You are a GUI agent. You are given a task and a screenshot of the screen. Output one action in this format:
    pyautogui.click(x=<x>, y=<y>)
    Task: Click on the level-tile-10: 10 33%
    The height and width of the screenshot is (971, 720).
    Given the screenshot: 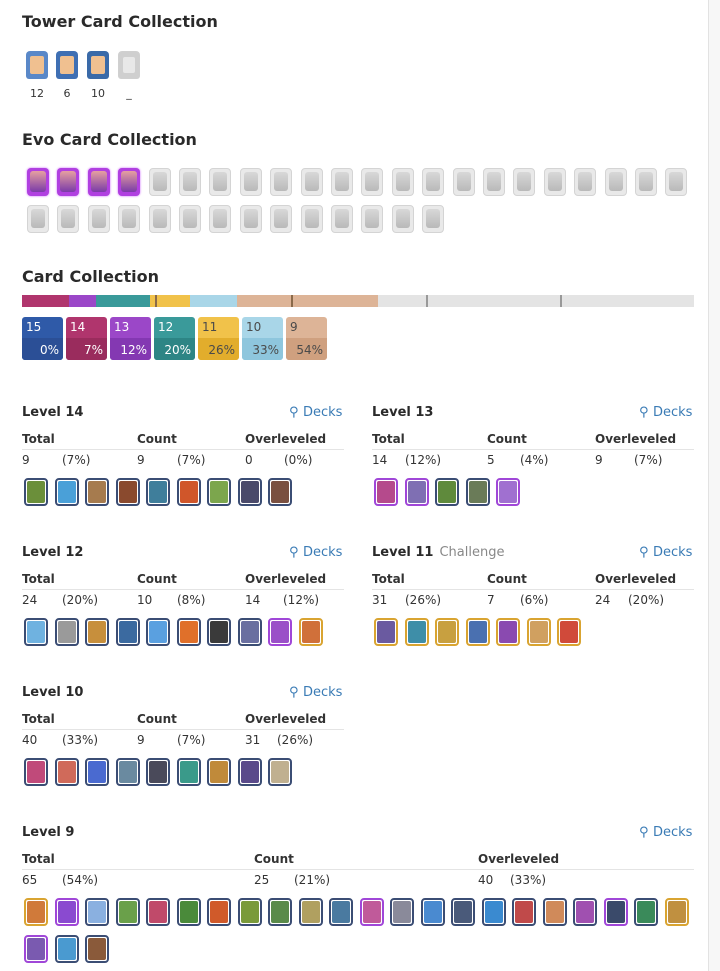 What is the action you would take?
    pyautogui.click(x=262, y=338)
    